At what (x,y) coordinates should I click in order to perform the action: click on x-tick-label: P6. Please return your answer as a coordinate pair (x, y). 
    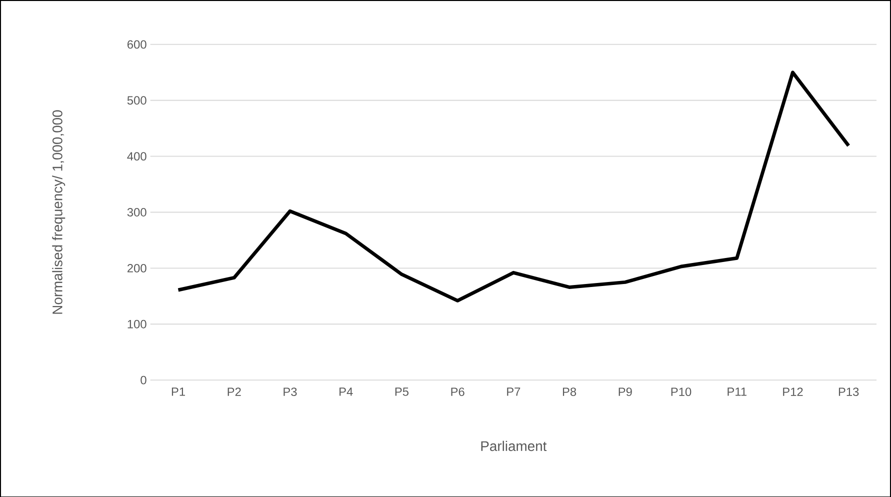
    Looking at the image, I should click on (457, 391).